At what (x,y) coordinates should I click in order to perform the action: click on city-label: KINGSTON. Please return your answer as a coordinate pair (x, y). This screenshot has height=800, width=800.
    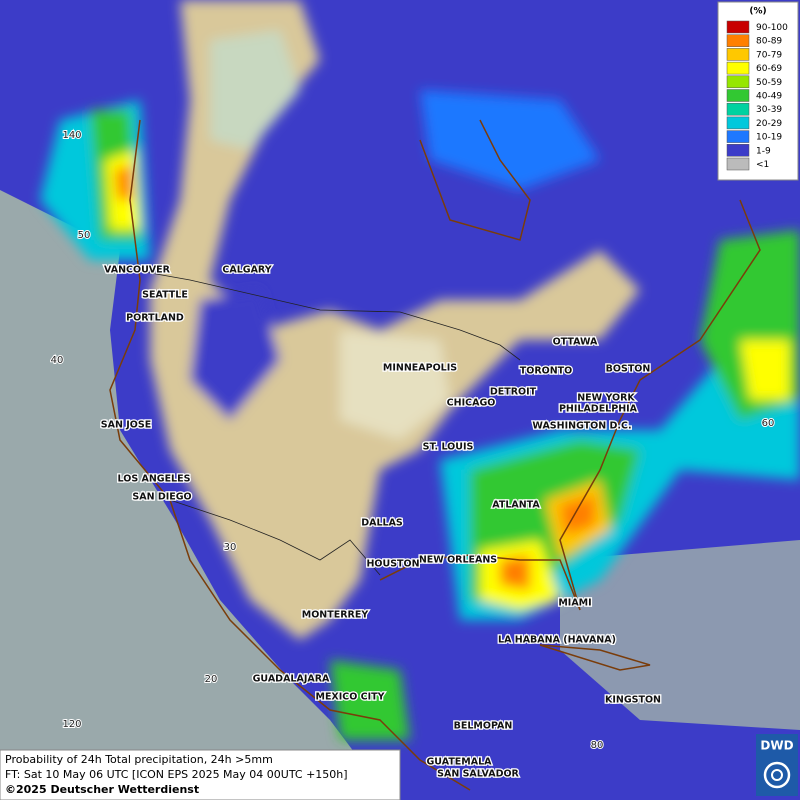
    Looking at the image, I should click on (633, 700).